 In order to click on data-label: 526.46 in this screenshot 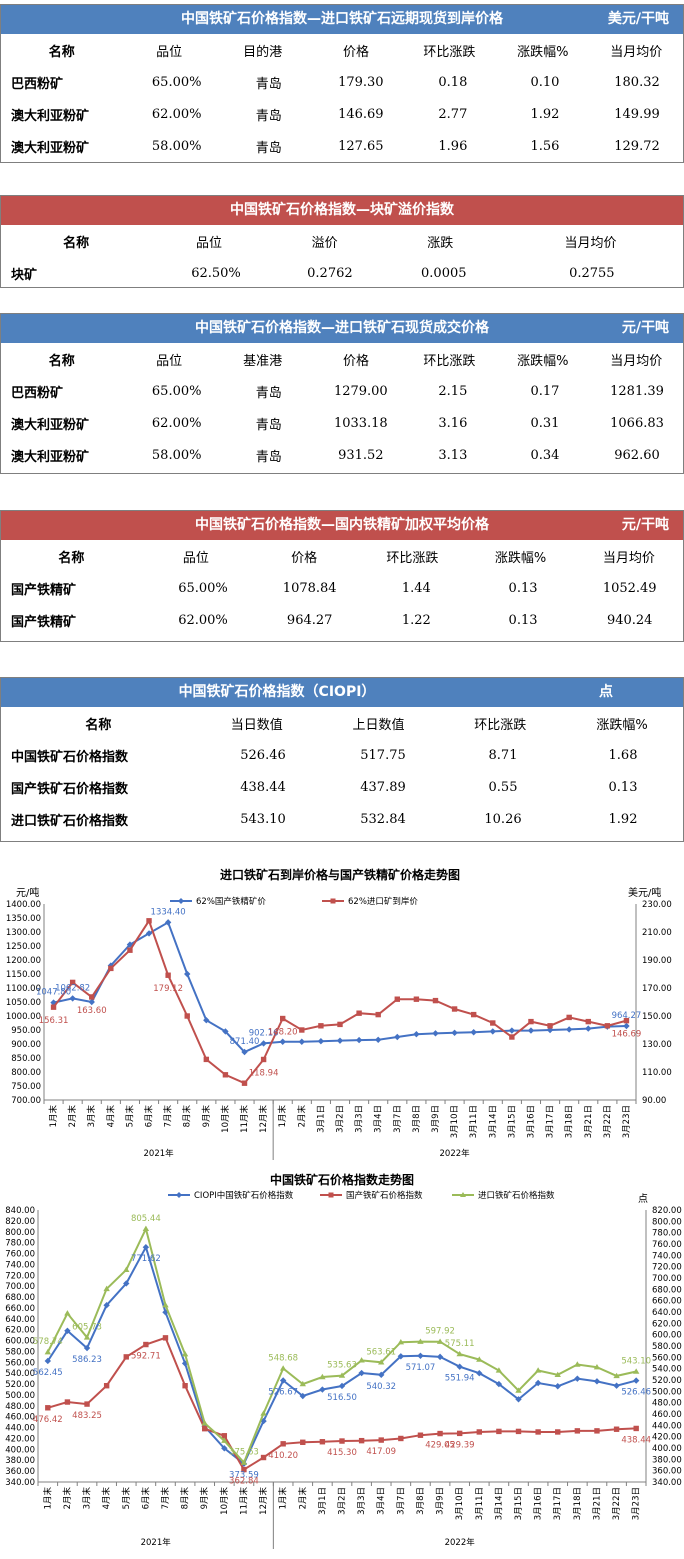, I will do `click(636, 1393)`.